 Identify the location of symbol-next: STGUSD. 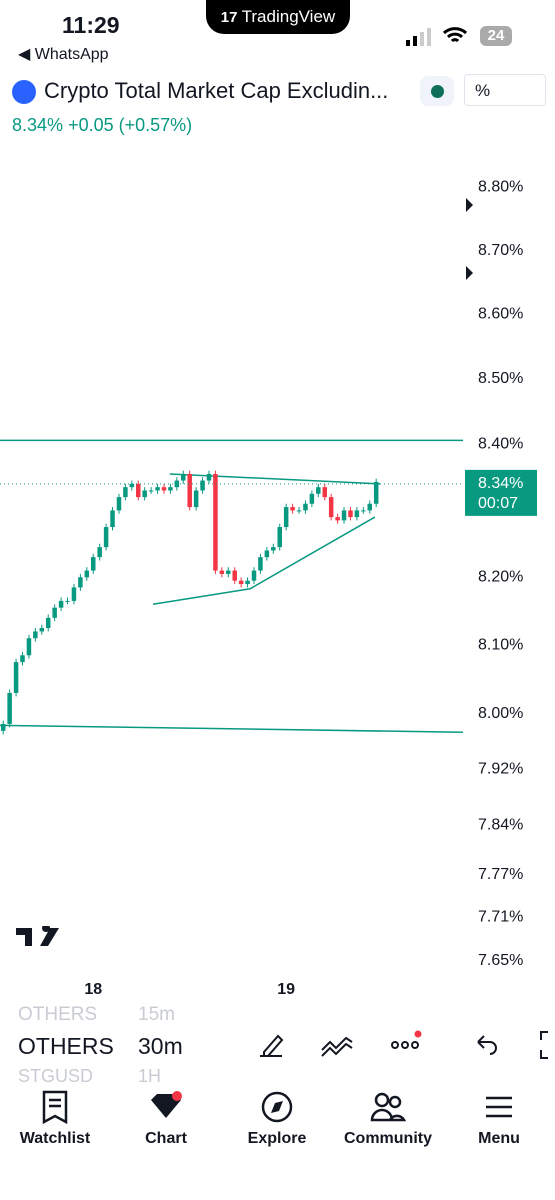
(56, 1076).